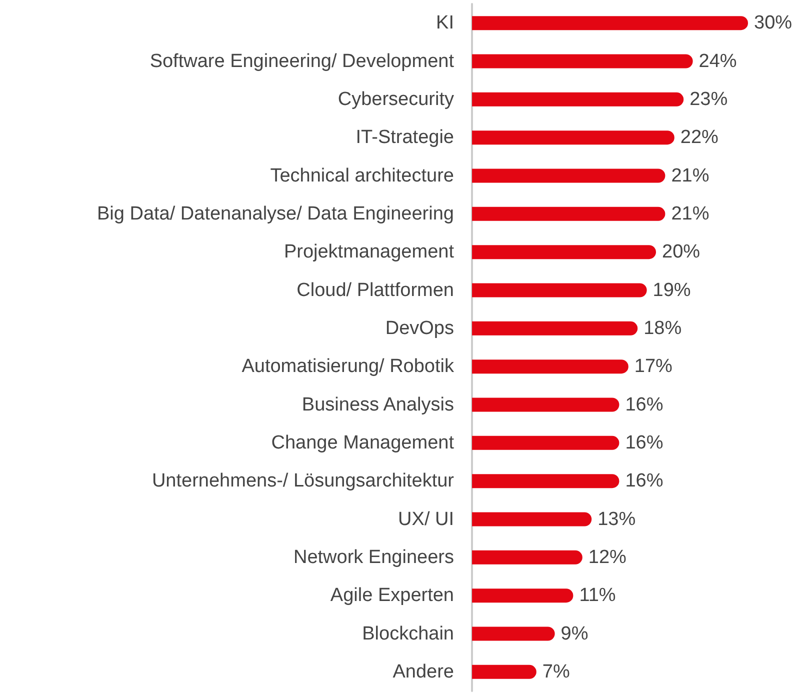 This screenshot has width=805, height=693. Describe the element at coordinates (373, 557) in the screenshot. I see `y-tick-label: Network Engineers` at that location.